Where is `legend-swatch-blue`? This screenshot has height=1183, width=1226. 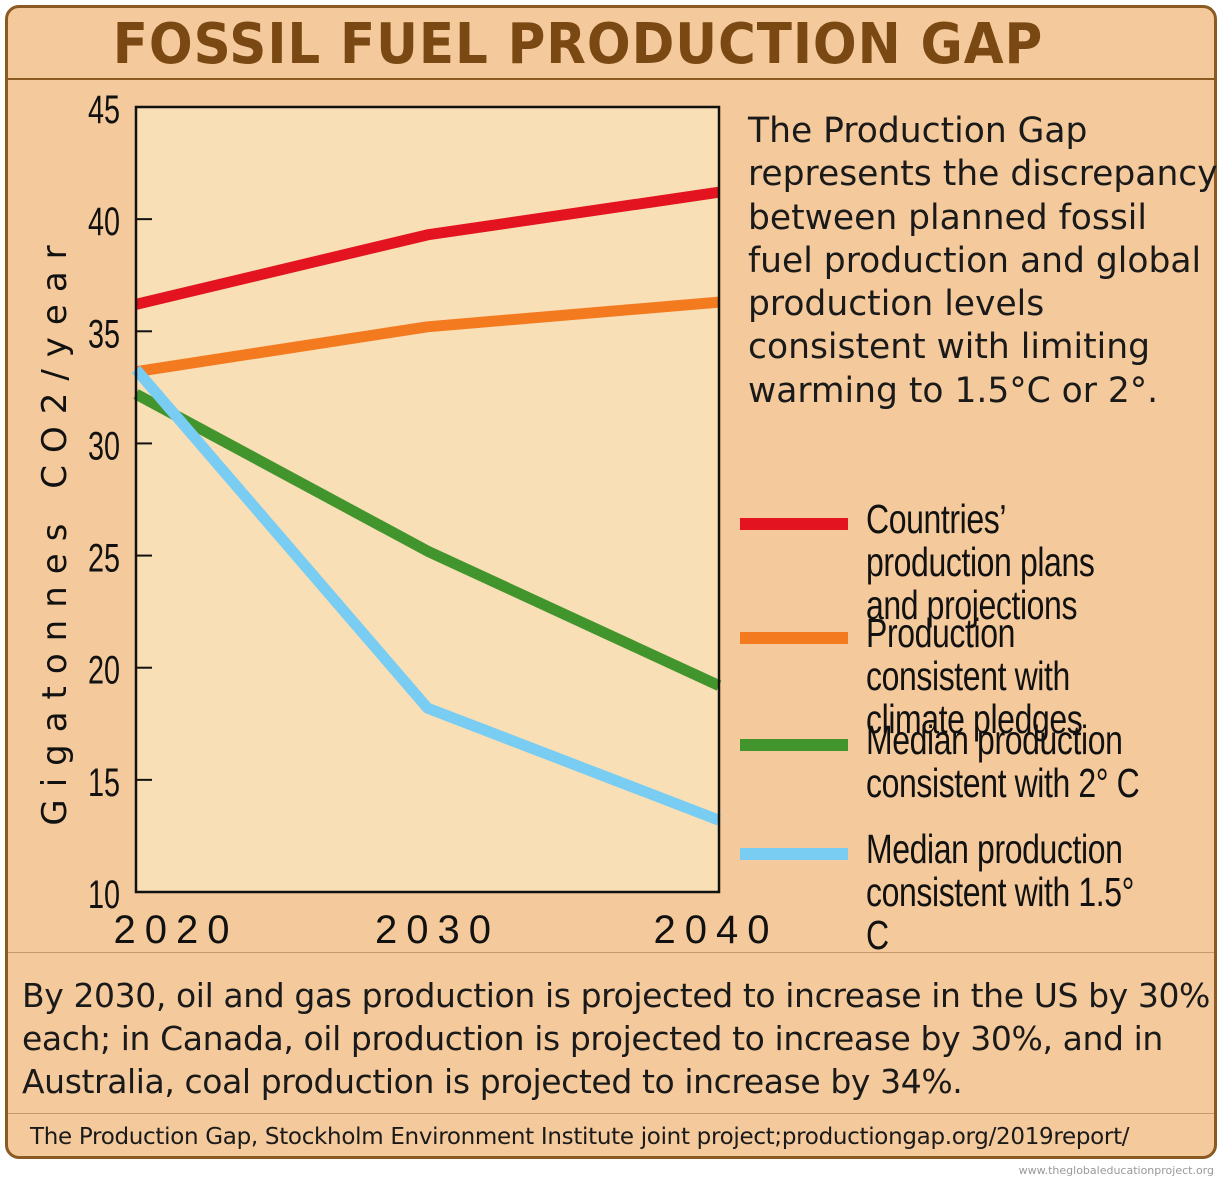
legend-swatch-blue is located at coordinates (794, 854).